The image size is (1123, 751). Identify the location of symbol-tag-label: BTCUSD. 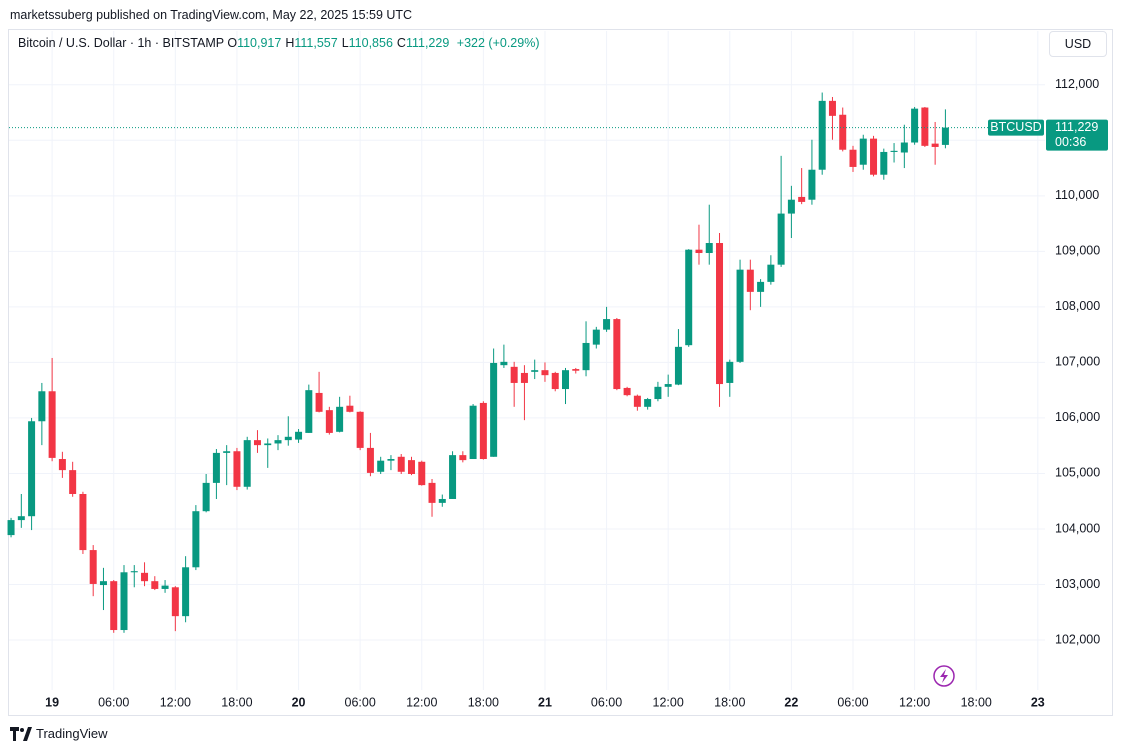
(1015, 127).